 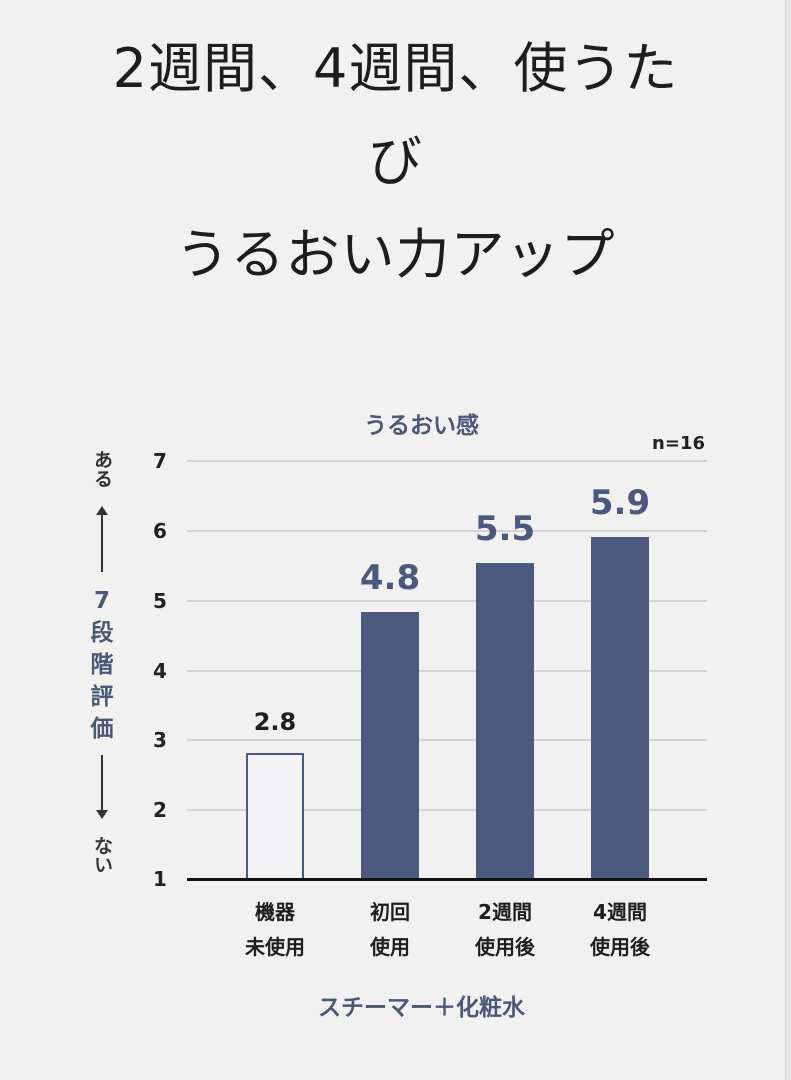 I want to click on headline-line-1: 2週間、4週間、使うた, so click(x=395, y=68).